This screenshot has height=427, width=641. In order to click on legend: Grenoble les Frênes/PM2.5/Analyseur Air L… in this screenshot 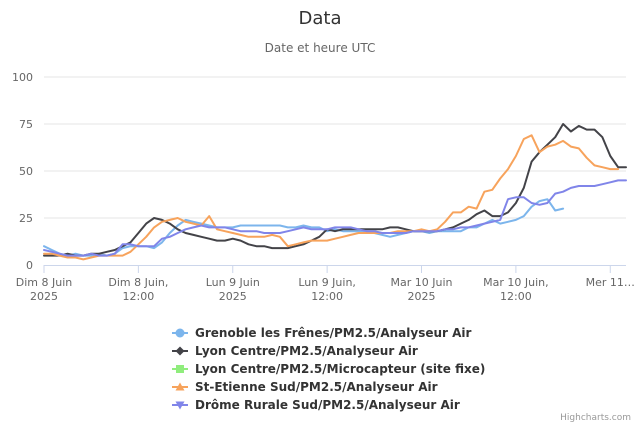, I will do `click(328, 369)`.